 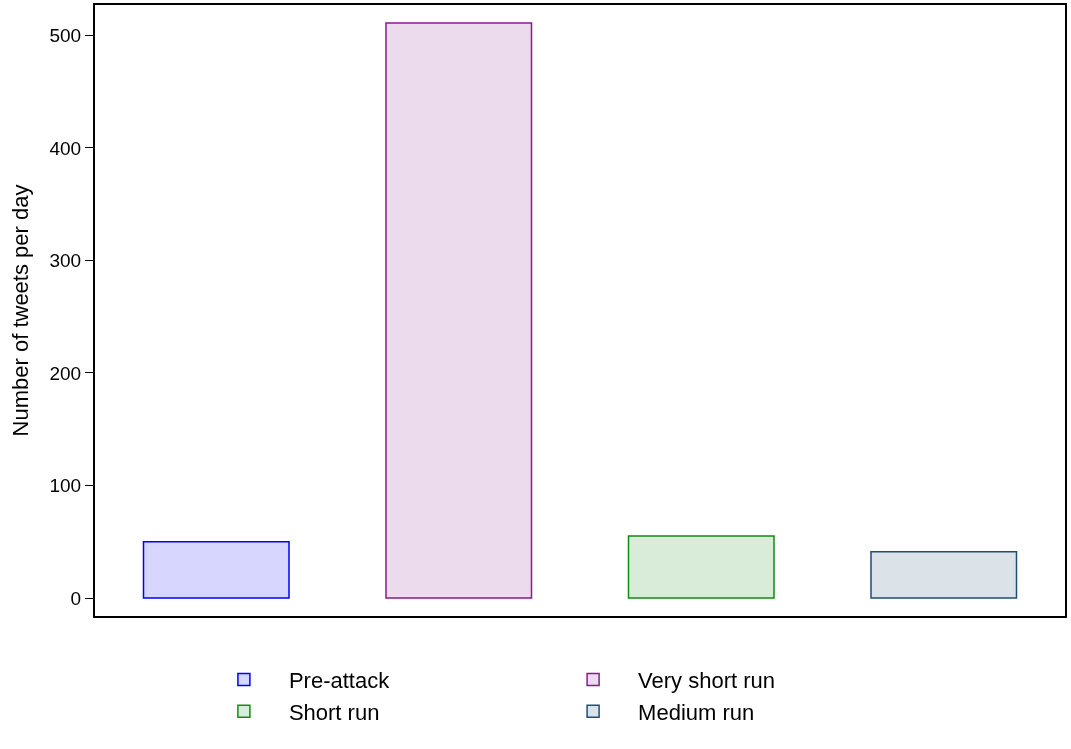 What do you see at coordinates (707, 681) in the screenshot?
I see `legend-label: Very short run` at bounding box center [707, 681].